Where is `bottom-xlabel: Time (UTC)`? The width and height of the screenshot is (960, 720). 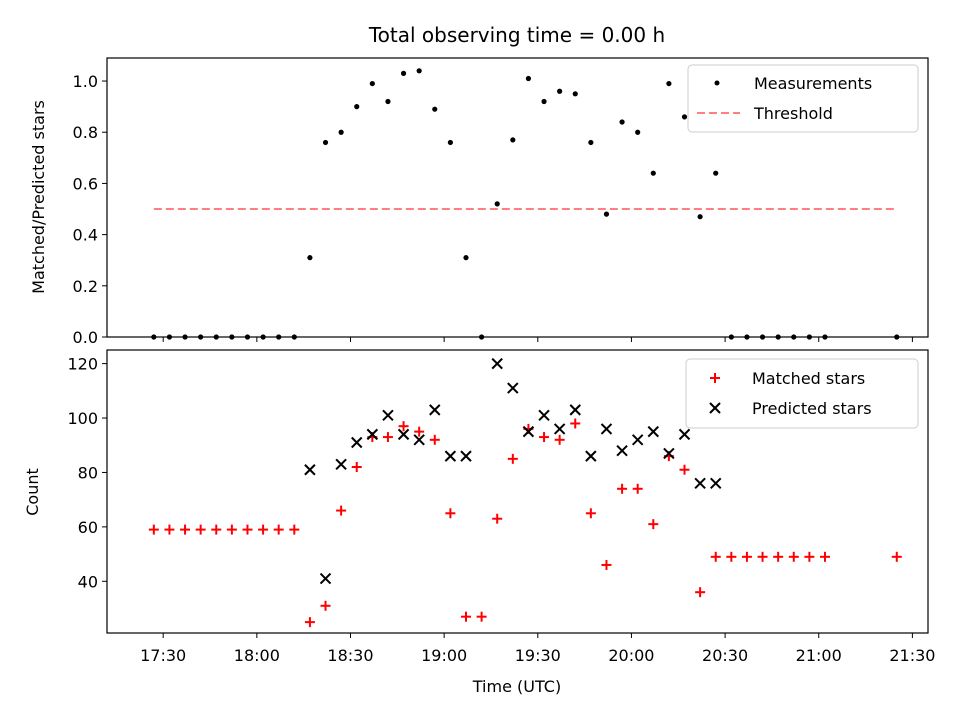 bottom-xlabel: Time (UTC) is located at coordinates (516, 686).